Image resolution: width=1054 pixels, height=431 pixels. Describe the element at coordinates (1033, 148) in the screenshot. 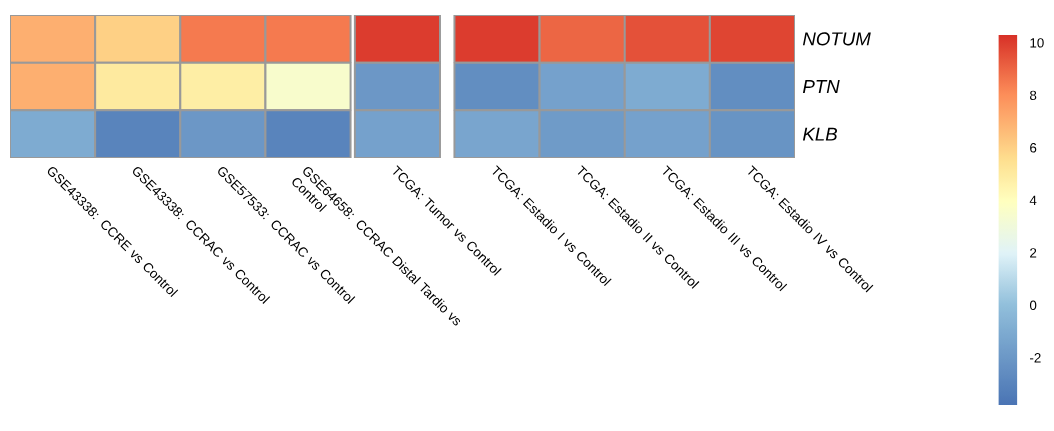

I see `color-bar-label: 6` at that location.